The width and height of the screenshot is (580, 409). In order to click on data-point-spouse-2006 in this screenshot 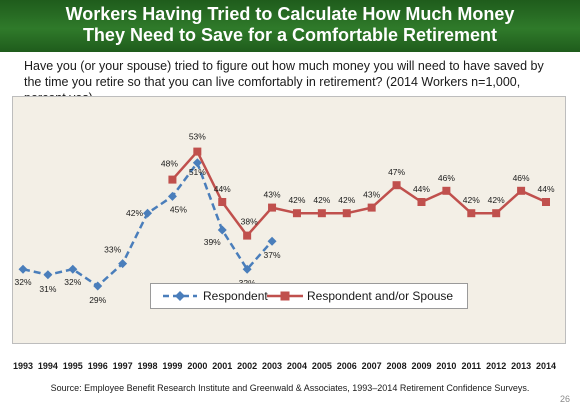, I will do `click(346, 213)`.